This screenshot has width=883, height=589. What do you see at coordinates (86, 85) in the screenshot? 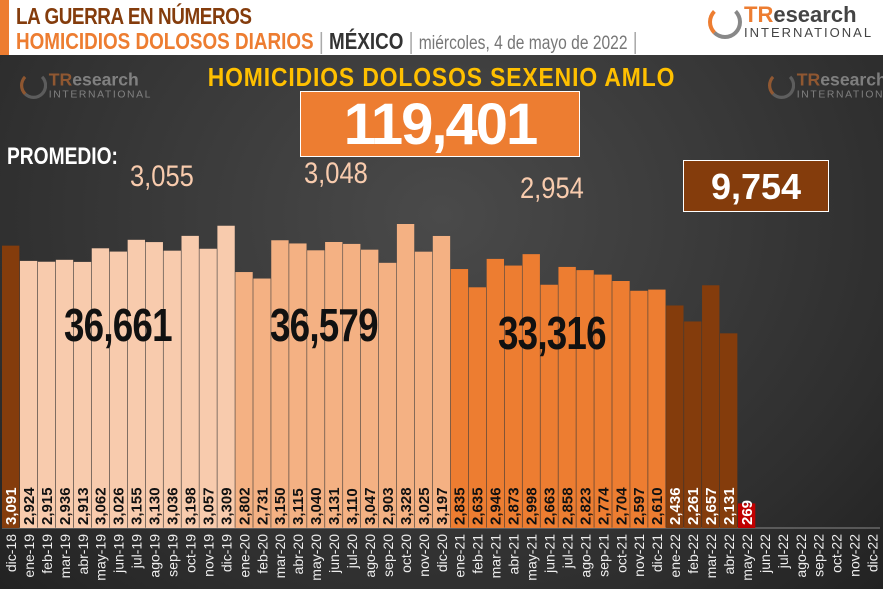
I see `watermark-logo-left: TResearch INTERNATIONAL` at bounding box center [86, 85].